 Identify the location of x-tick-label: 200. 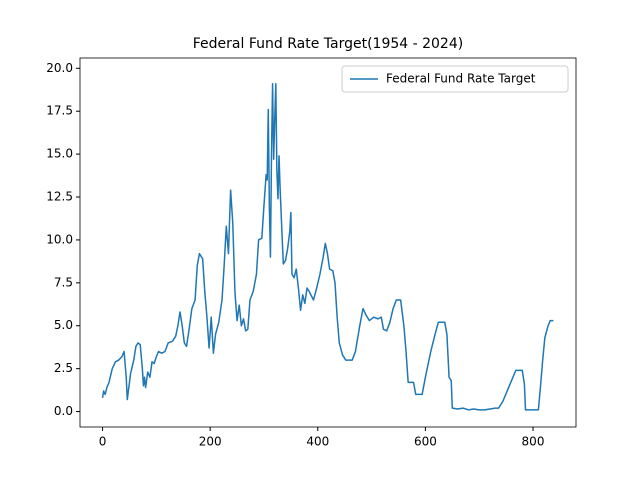
(210, 442).